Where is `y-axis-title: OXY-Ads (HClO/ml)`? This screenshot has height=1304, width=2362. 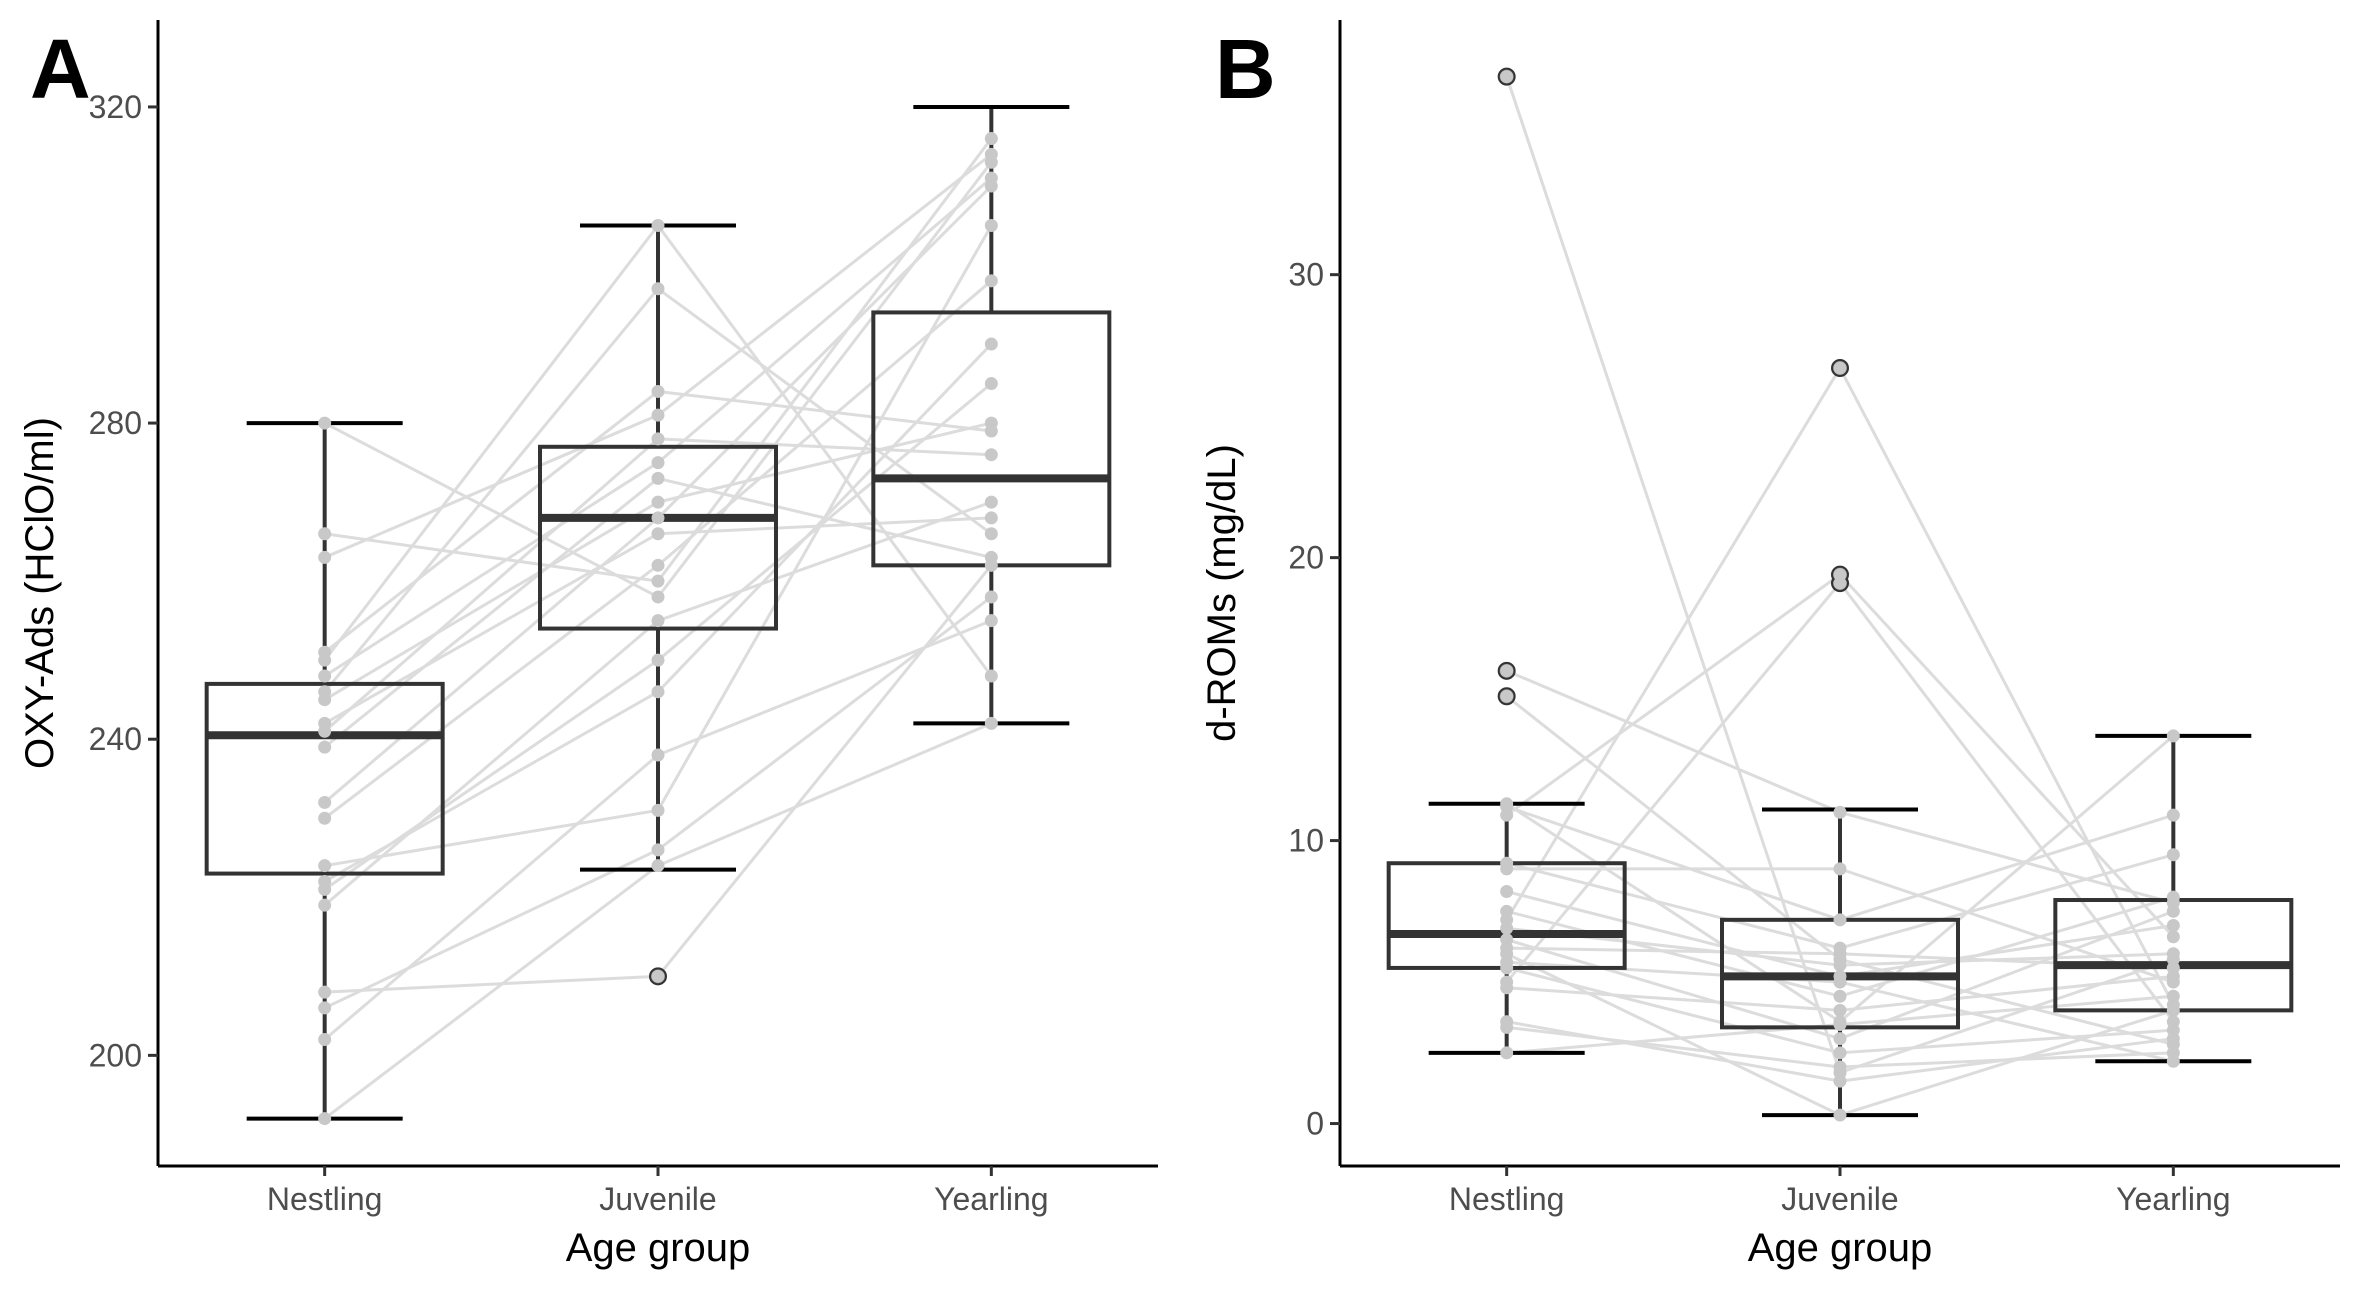
y-axis-title: OXY-Ads (HClO/ml) is located at coordinates (40, 593).